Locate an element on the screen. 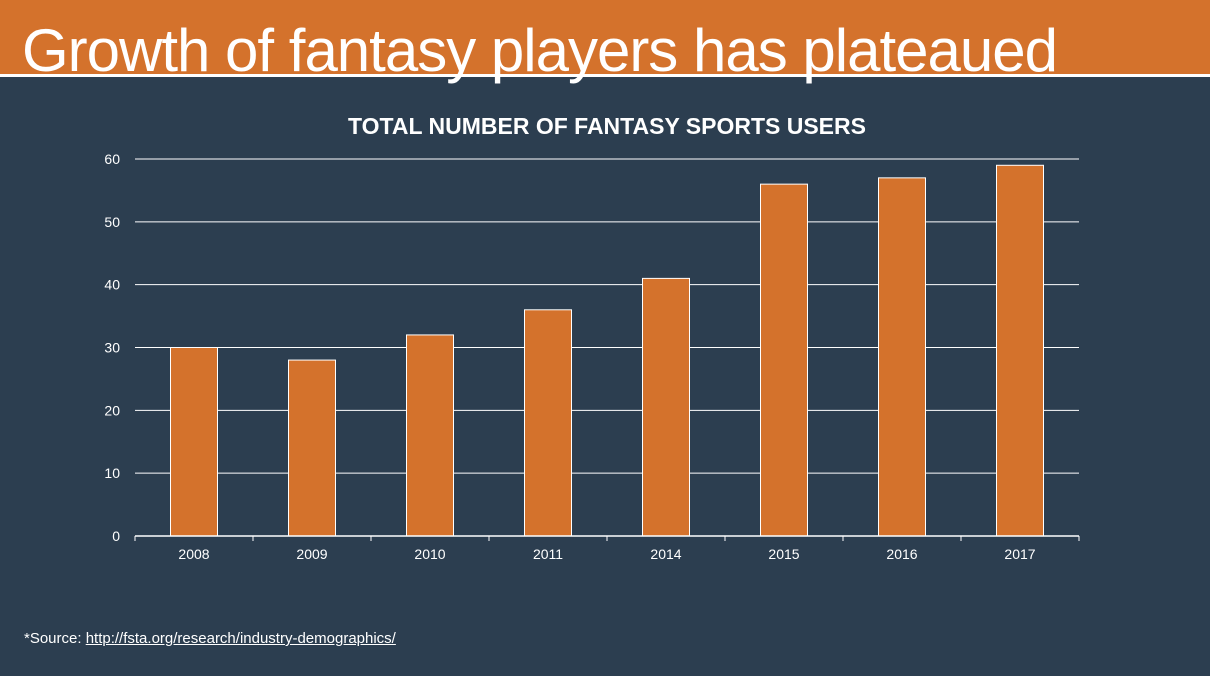 Image resolution: width=1210 pixels, height=676 pixels. y-tick-label: 30 is located at coordinates (112, 348).